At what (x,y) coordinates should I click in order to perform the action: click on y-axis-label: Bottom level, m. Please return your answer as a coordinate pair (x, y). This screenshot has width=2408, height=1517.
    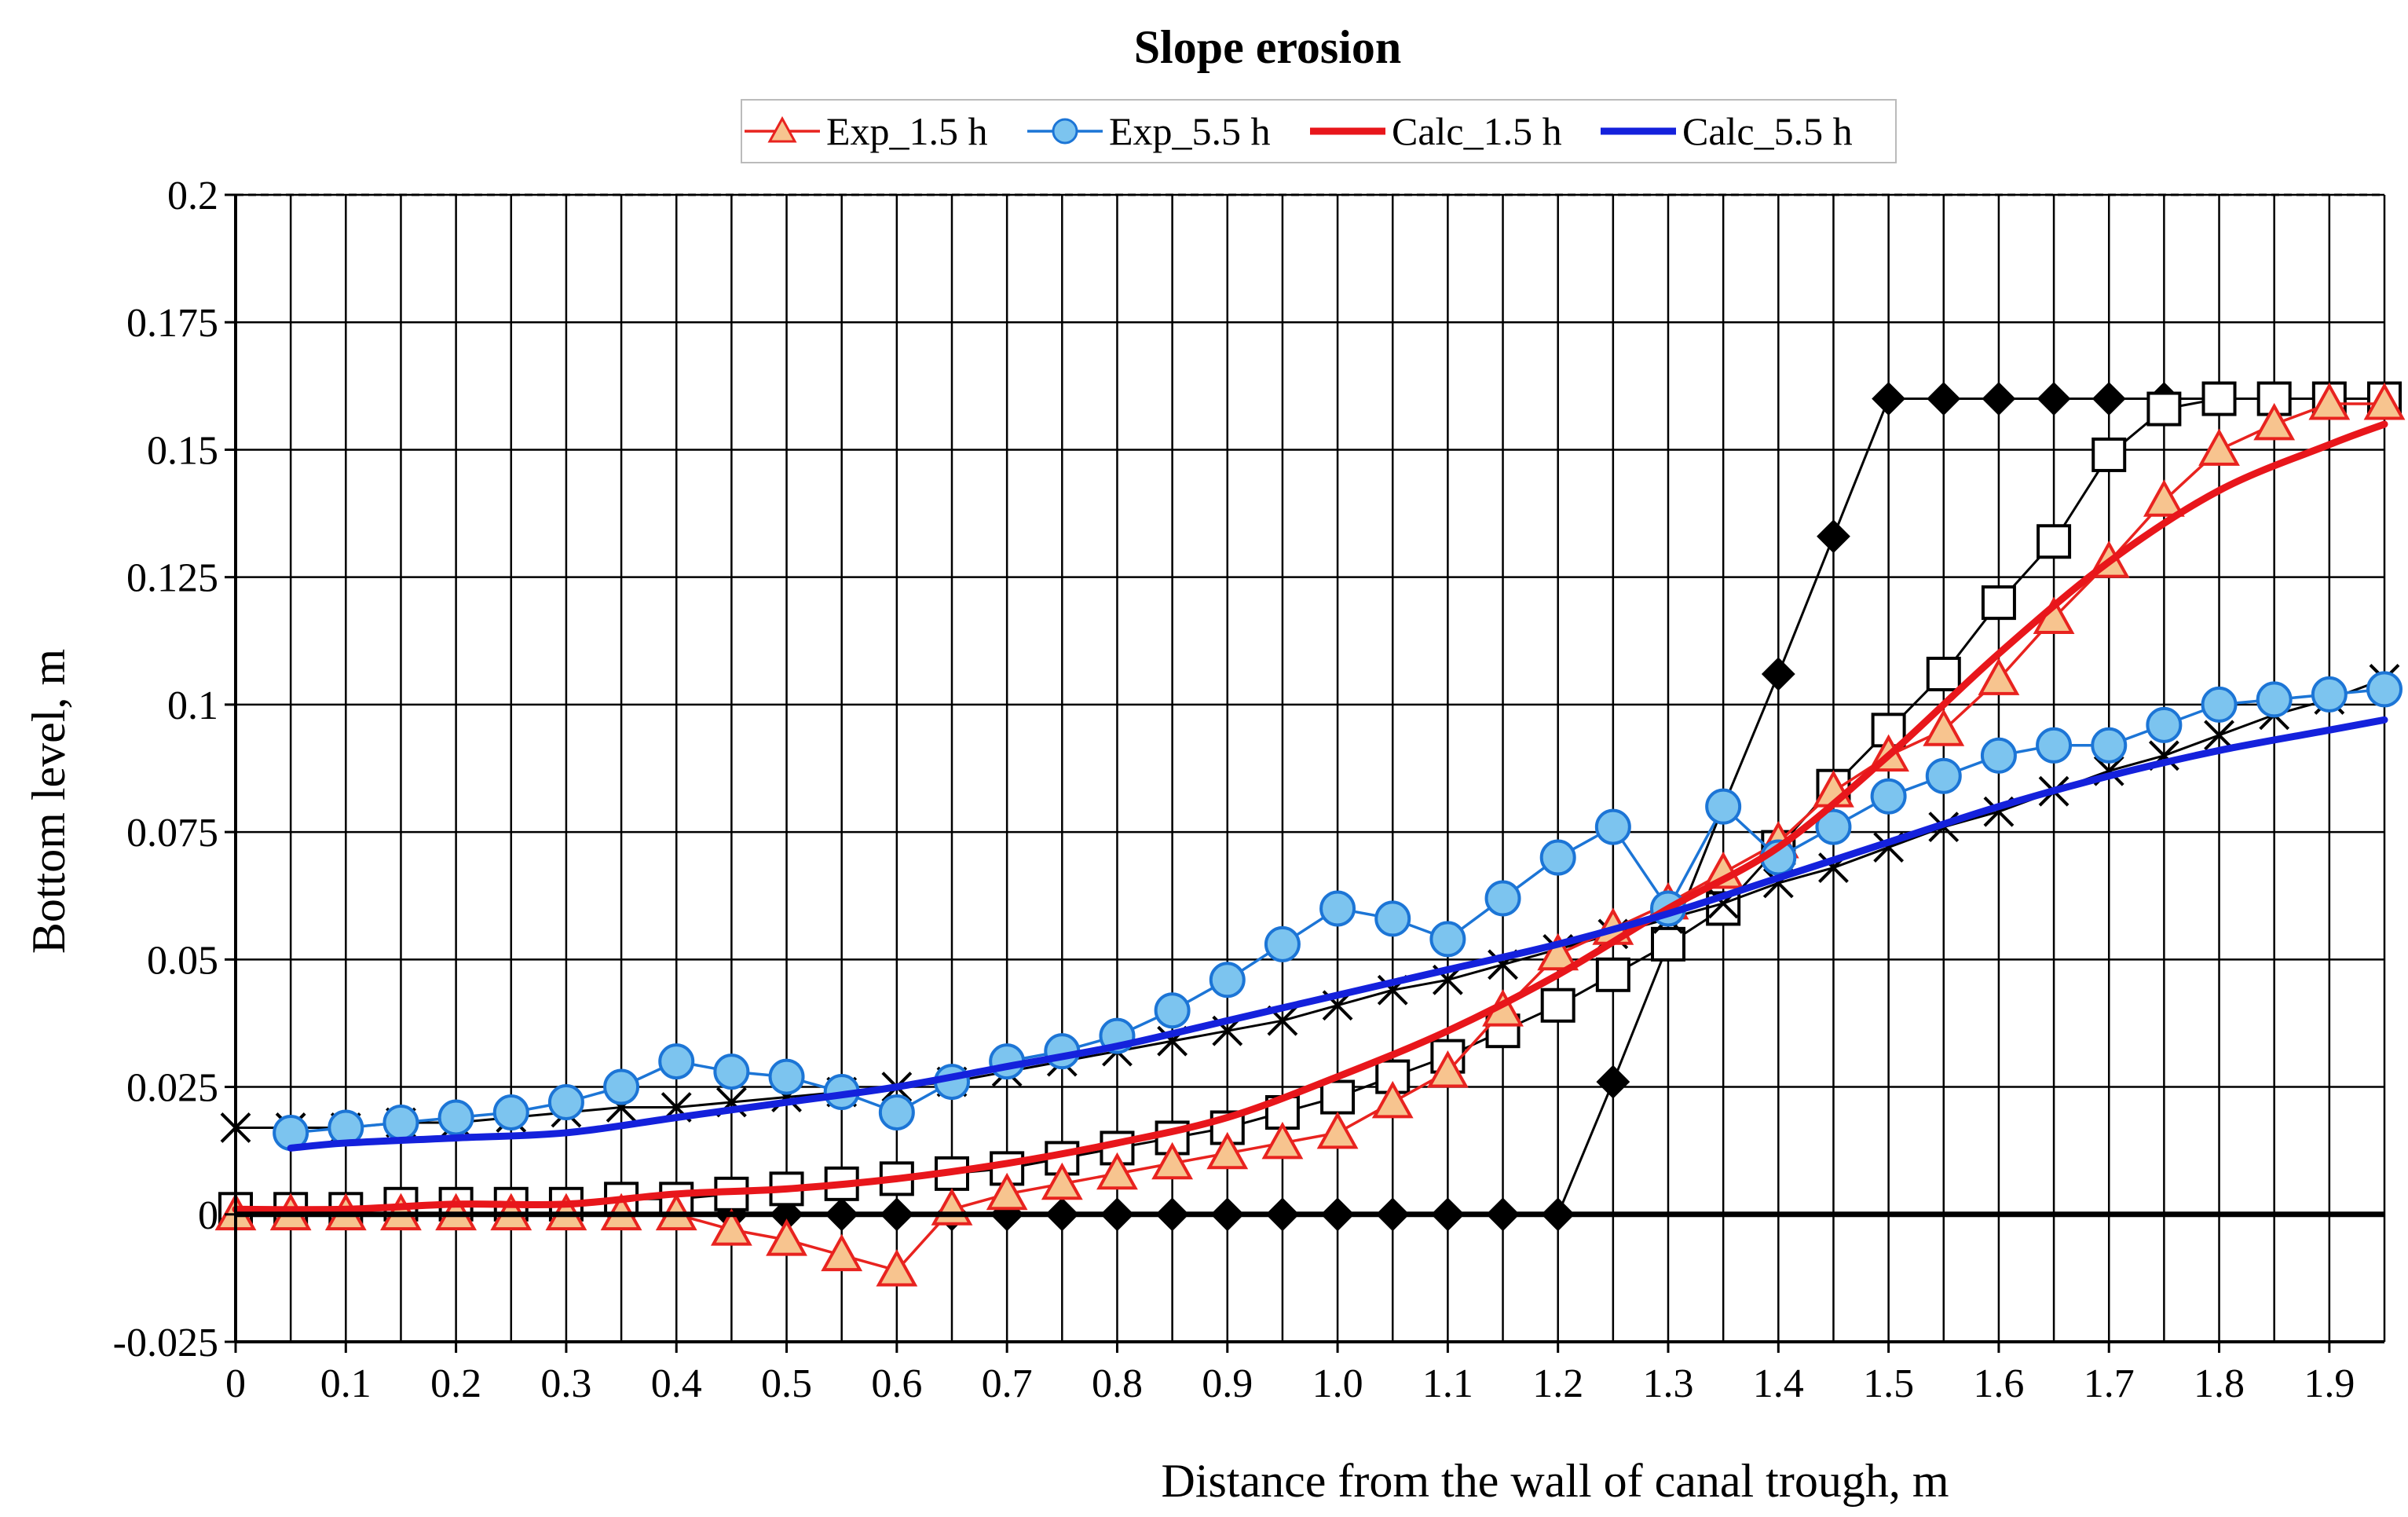
    Looking at the image, I should click on (49, 801).